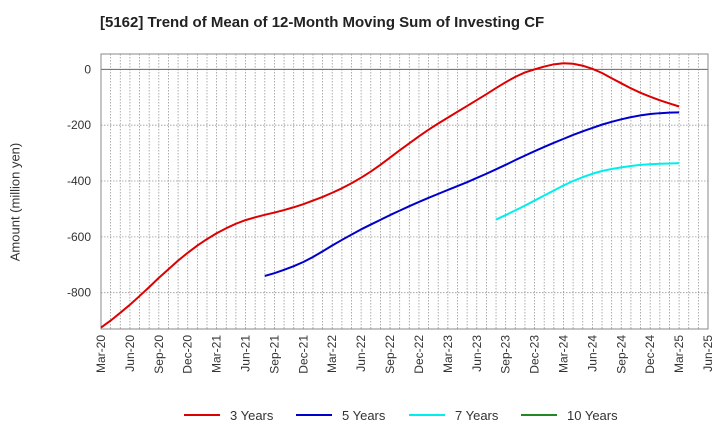  What do you see at coordinates (340, 415) in the screenshot?
I see `legend-item: 5 Years` at bounding box center [340, 415].